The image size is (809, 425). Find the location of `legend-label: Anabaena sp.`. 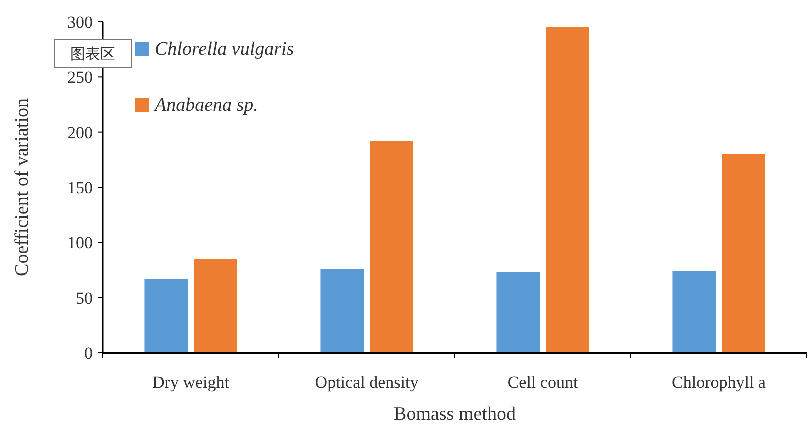

legend-label: Anabaena sp. is located at coordinates (205, 105).